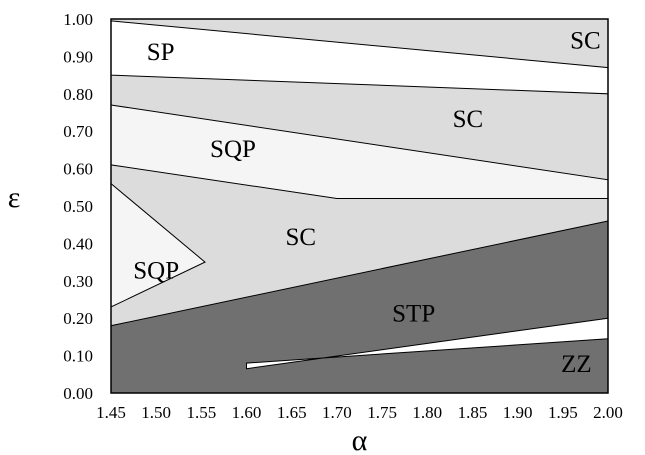 This screenshot has width=645, height=455. Describe the element at coordinates (111, 412) in the screenshot. I see `x-tick-label: 1.45` at that location.